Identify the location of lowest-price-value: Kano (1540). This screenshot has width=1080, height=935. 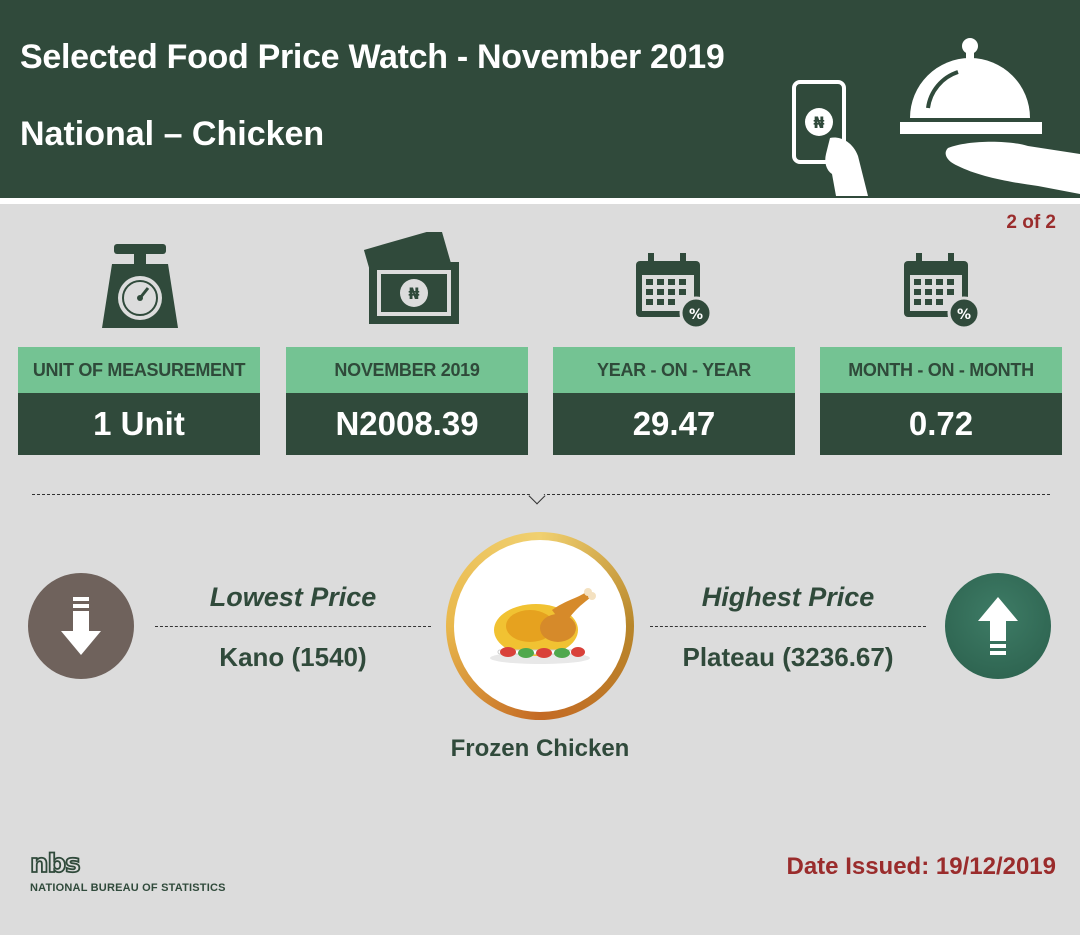
(293, 657).